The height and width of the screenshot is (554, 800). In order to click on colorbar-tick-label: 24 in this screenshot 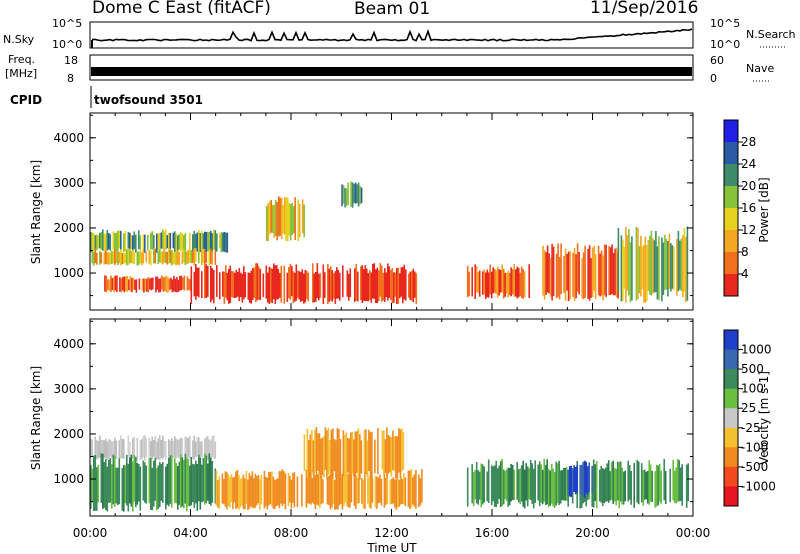, I will do `click(748, 164)`.